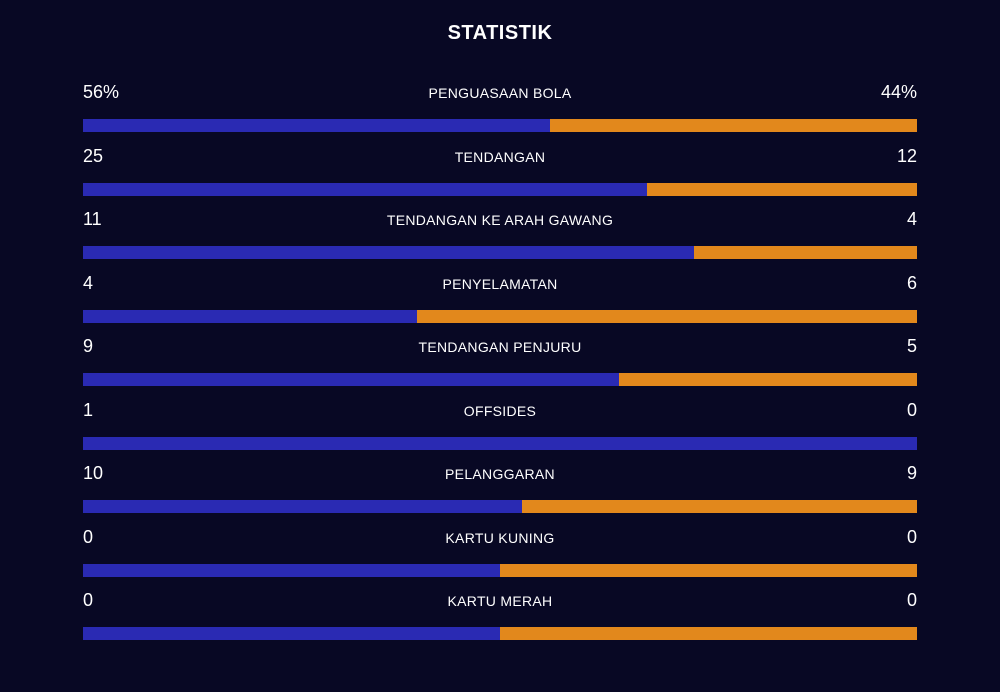  What do you see at coordinates (500, 430) in the screenshot?
I see `stat-offsides: 1 OFFSIDES 0` at bounding box center [500, 430].